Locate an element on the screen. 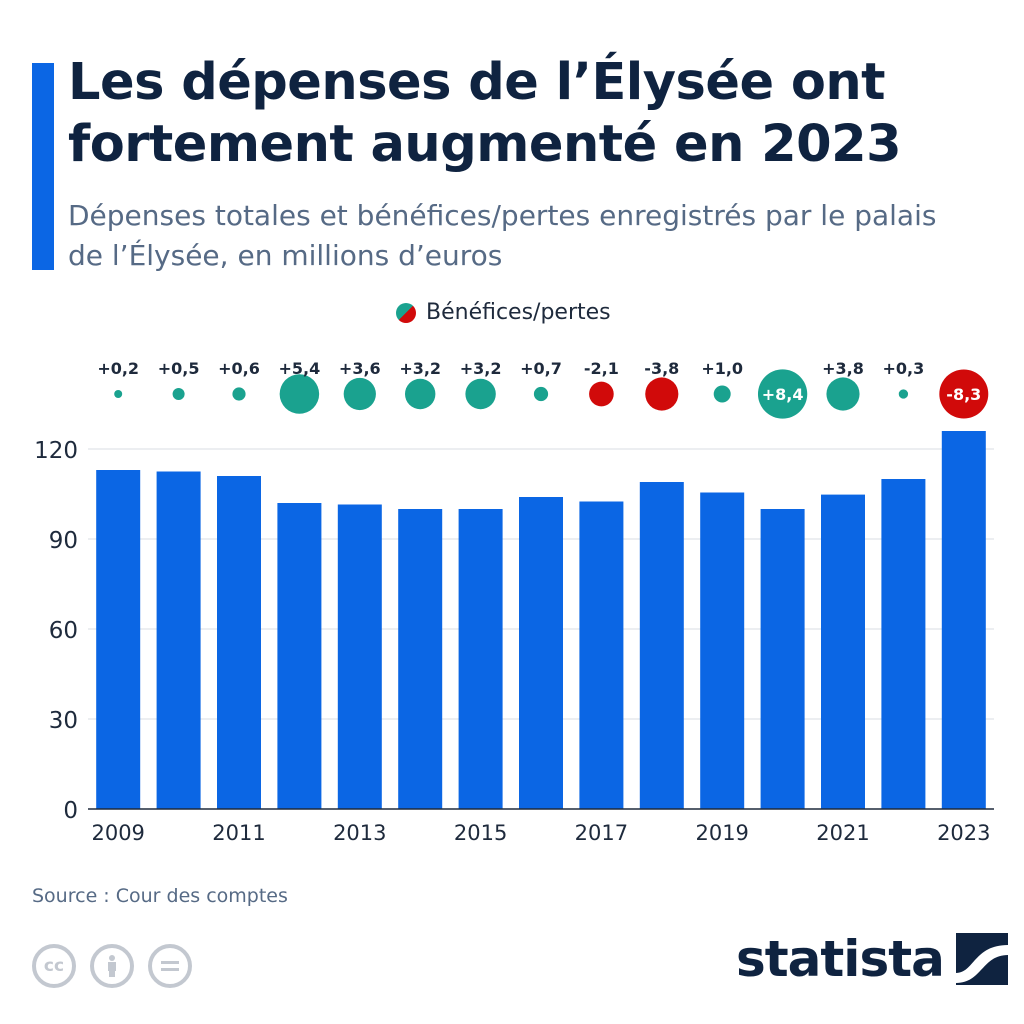 This screenshot has width=1024, height=1024. x-tick-label: 2023 is located at coordinates (963, 833).